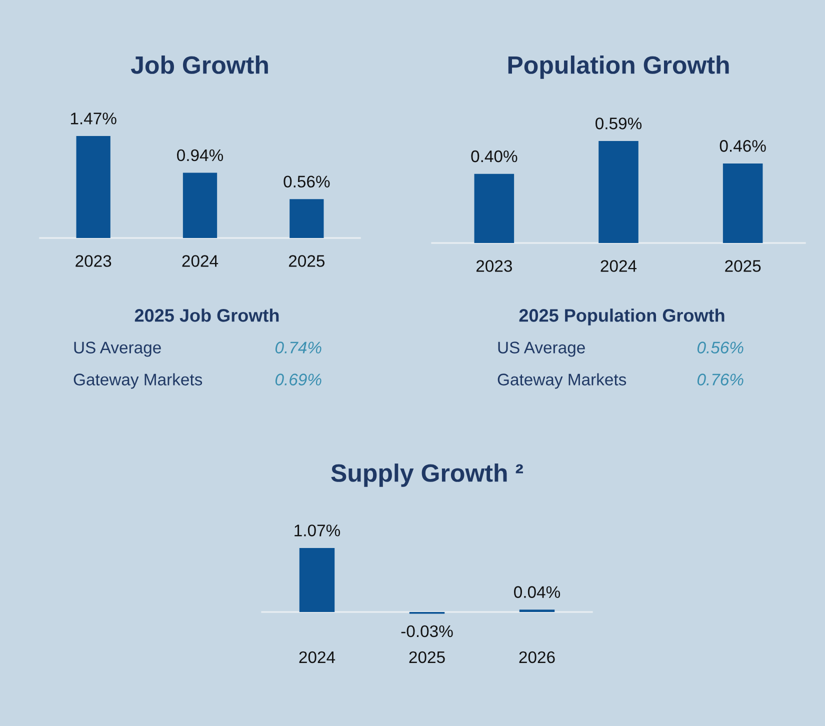 The height and width of the screenshot is (726, 825). Describe the element at coordinates (720, 380) in the screenshot. I see `text: 0.76%` at that location.